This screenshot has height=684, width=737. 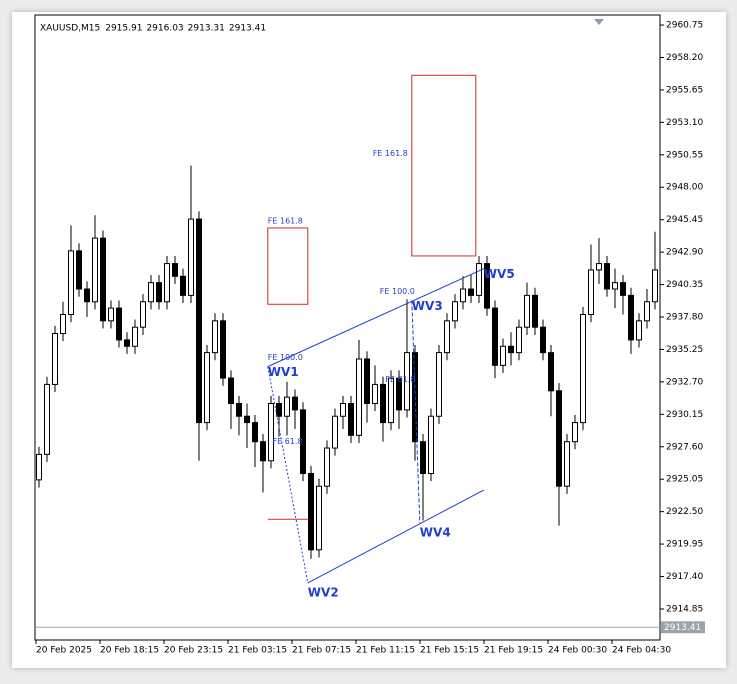 I want to click on header-value: 2913.41, so click(x=247, y=29).